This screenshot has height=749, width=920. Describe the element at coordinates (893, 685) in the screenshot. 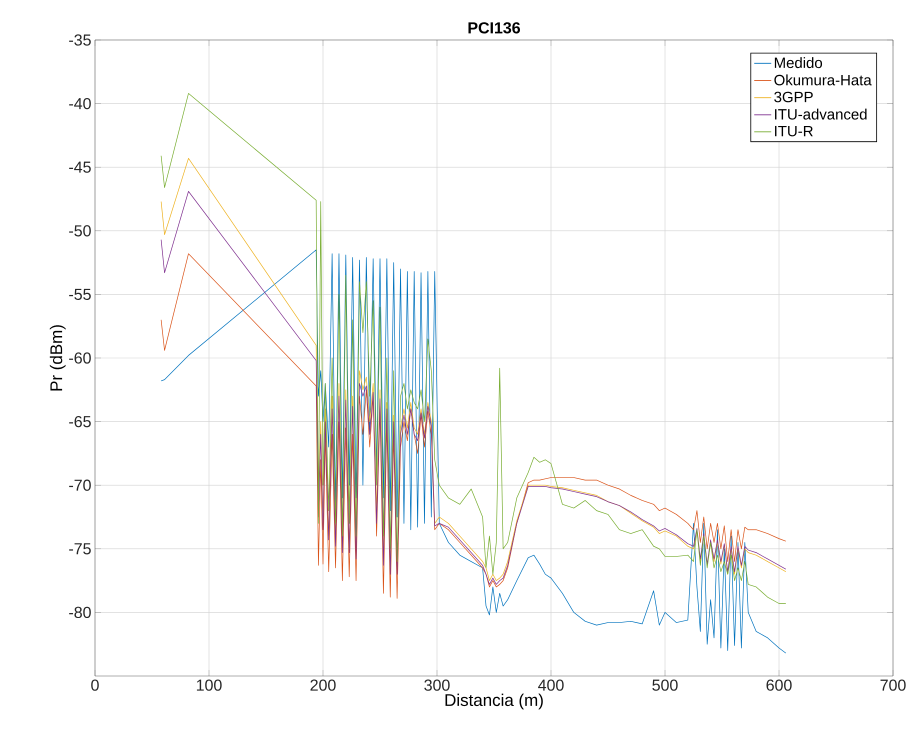

I see `x-tick-label: 700` at that location.